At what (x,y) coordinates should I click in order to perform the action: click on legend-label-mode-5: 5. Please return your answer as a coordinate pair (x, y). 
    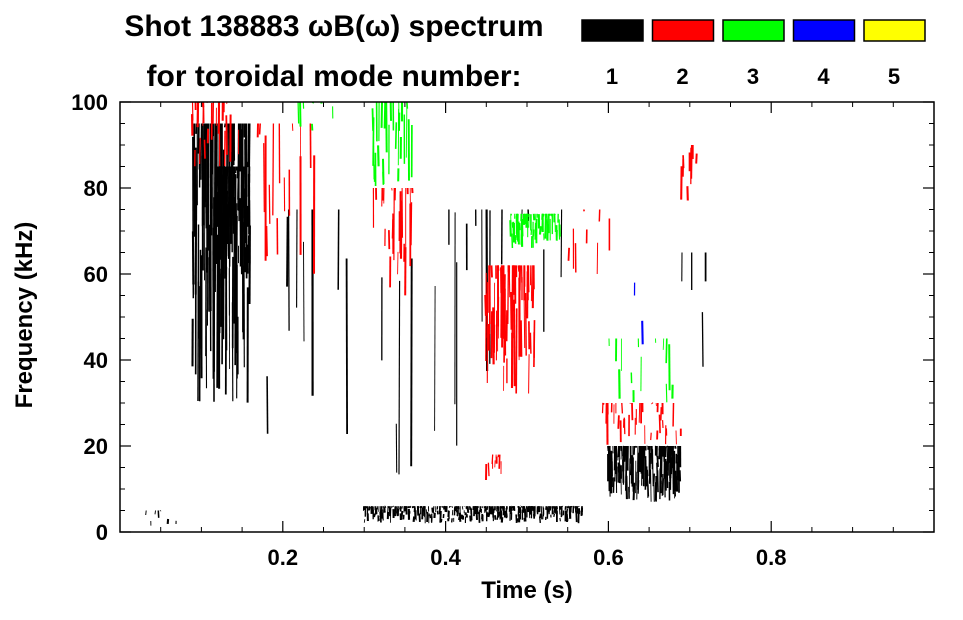
    Looking at the image, I should click on (894, 76).